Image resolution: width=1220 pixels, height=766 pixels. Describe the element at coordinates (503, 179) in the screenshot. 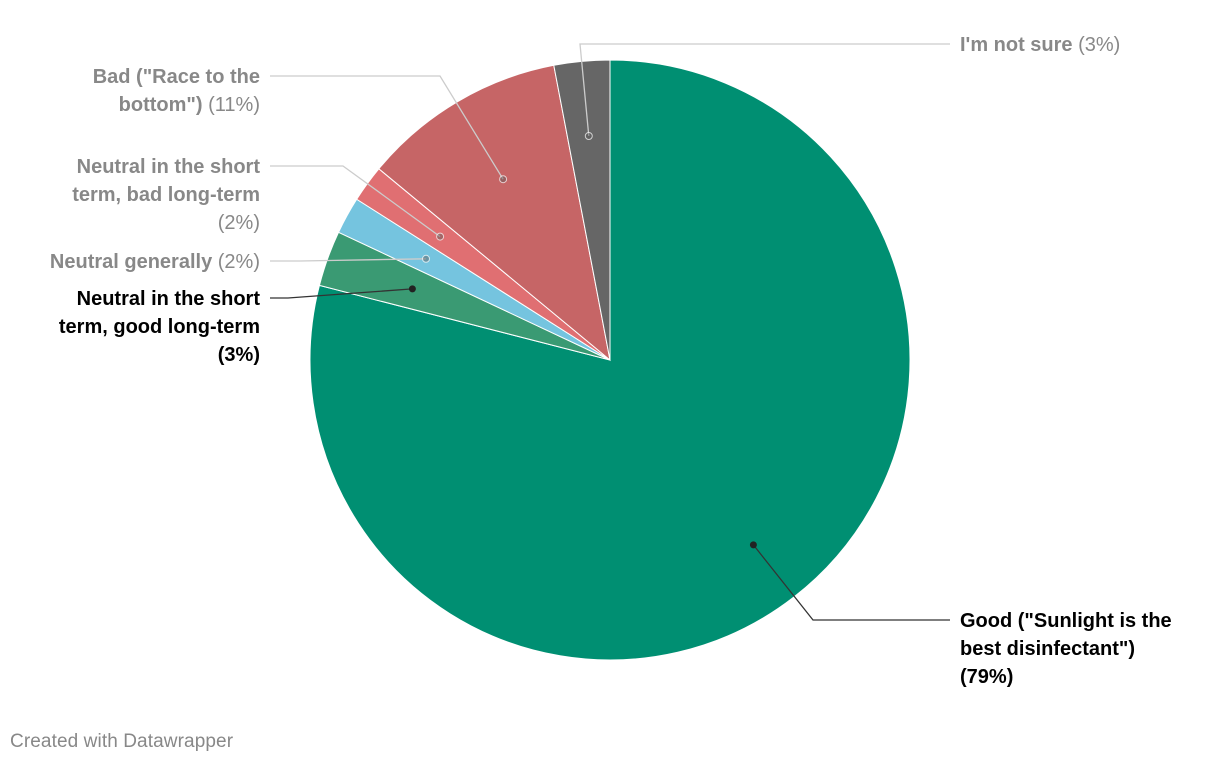

I see `leader-dot-bad` at that location.